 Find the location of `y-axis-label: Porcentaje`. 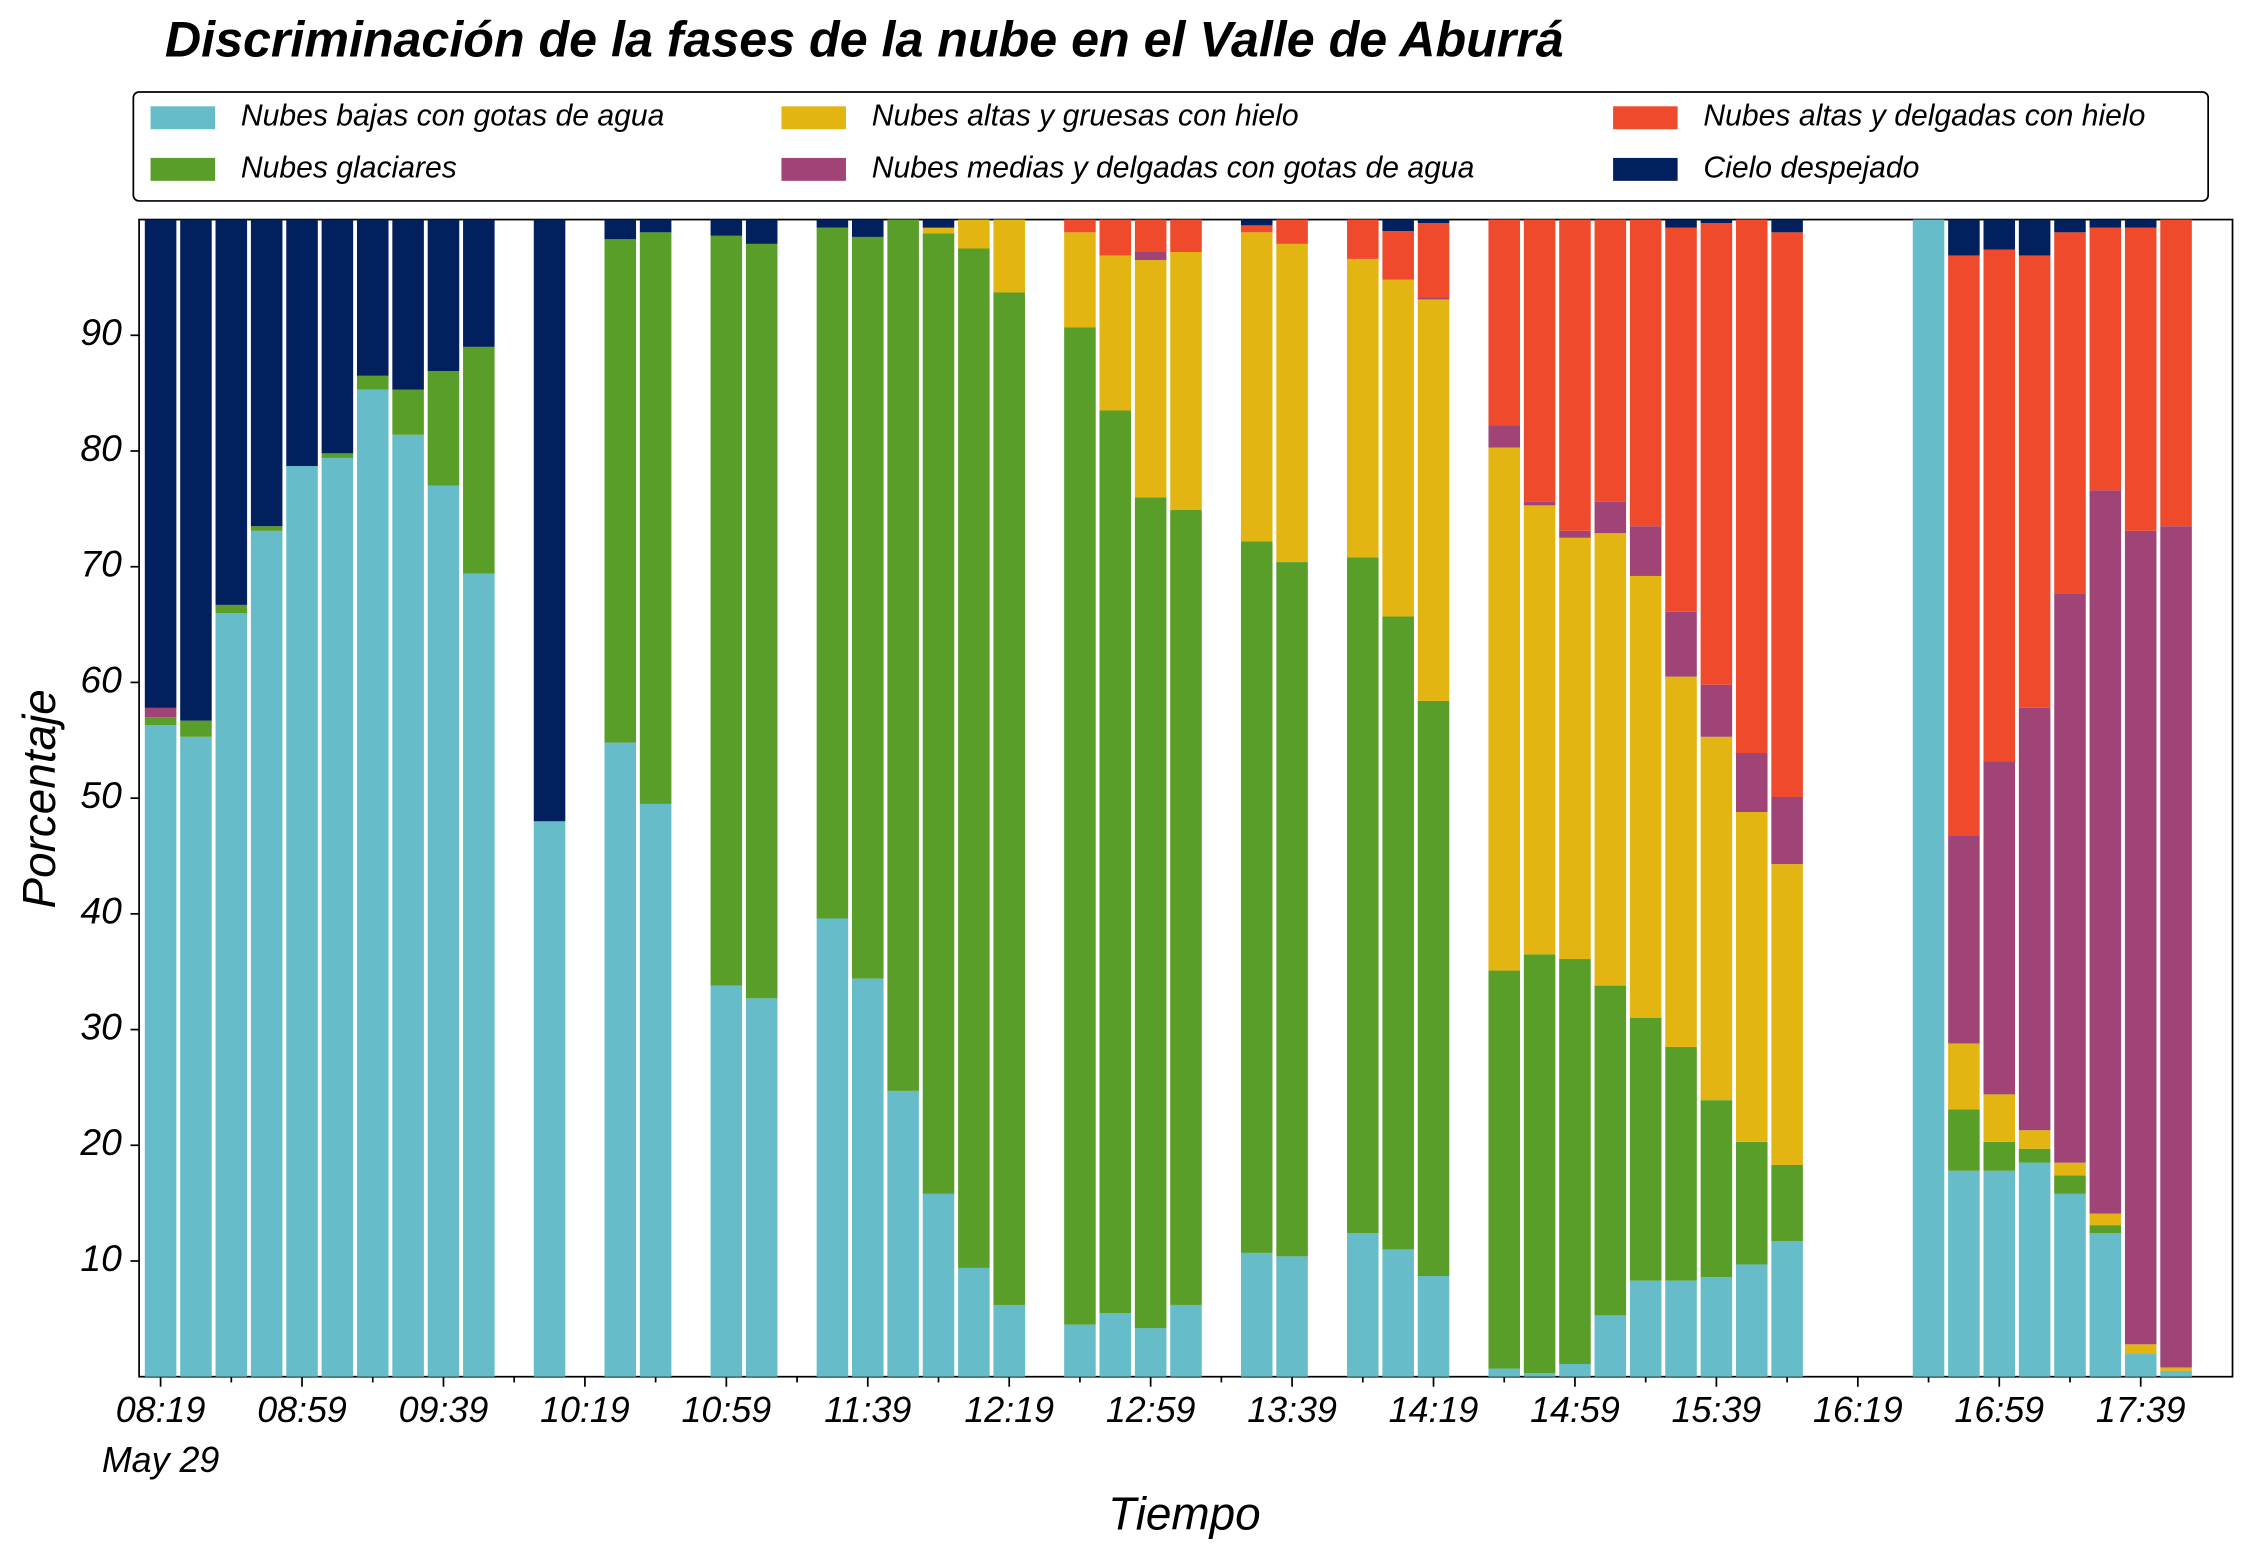

y-axis-label: Porcentaje is located at coordinates (39, 798).